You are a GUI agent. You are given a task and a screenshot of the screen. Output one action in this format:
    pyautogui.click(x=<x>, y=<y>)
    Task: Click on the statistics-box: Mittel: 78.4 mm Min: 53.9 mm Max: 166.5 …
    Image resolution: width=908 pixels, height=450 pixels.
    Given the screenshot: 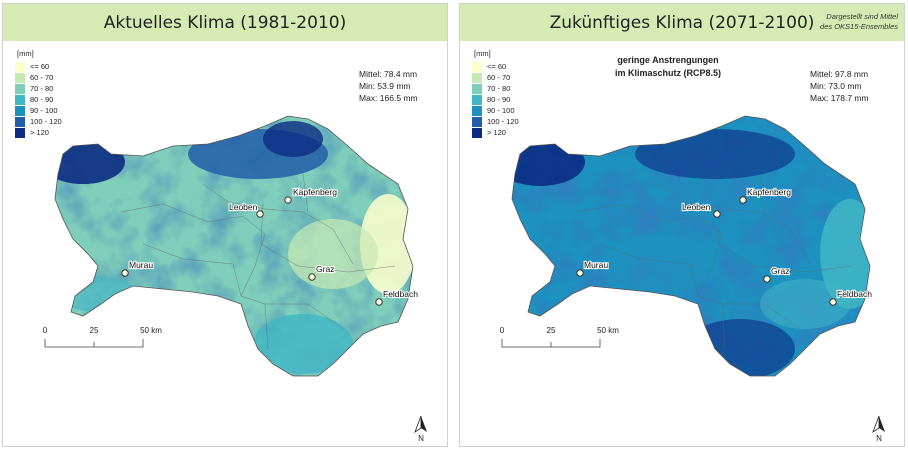 What is the action you would take?
    pyautogui.click(x=388, y=86)
    